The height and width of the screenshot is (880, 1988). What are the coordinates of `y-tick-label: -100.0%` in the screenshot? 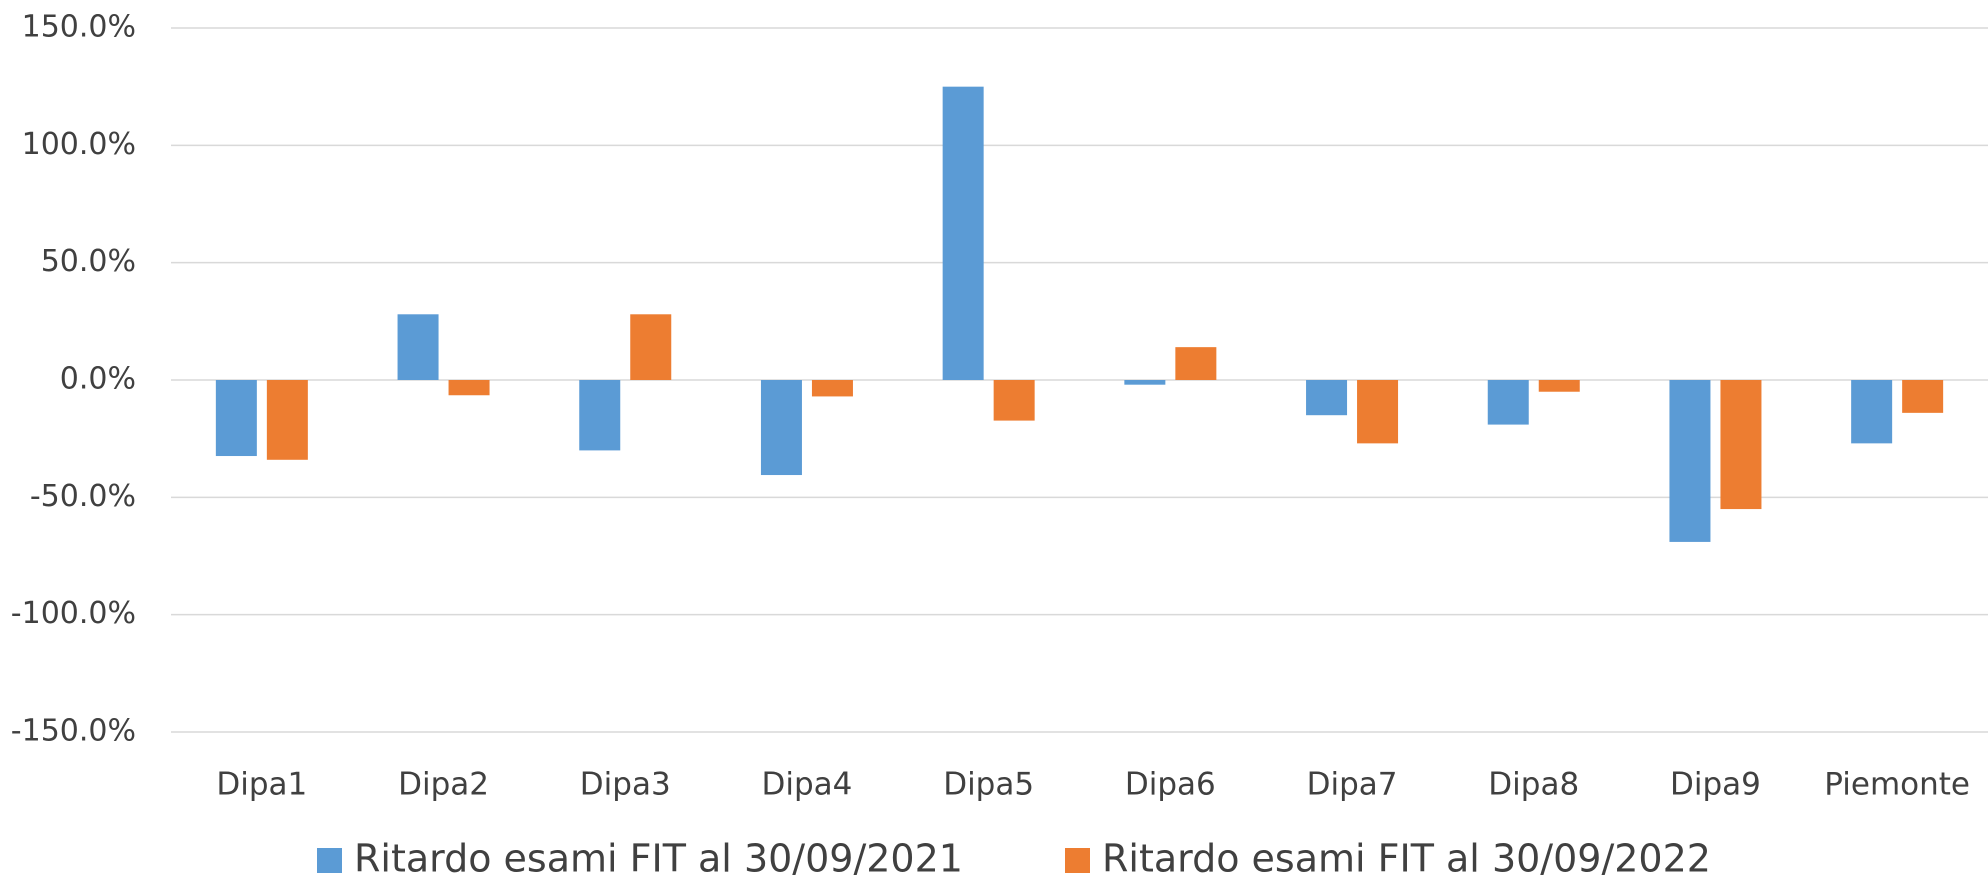 It's located at (73, 613).